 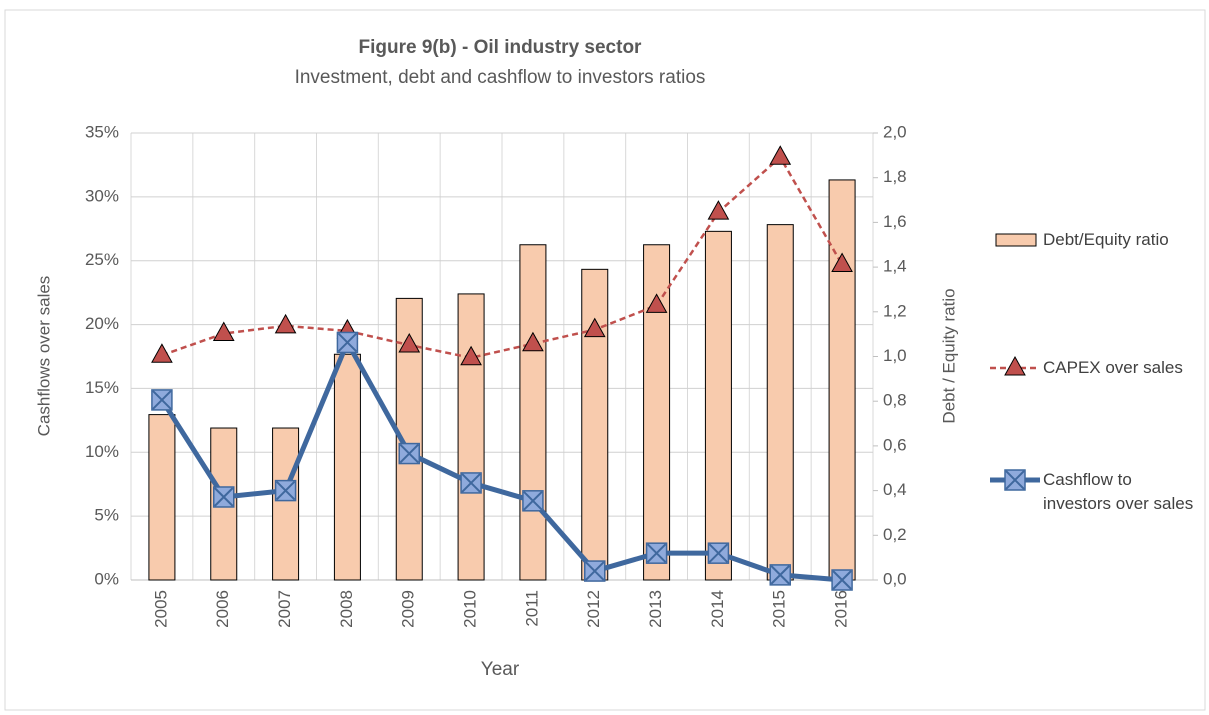 I want to click on y2-tick-label: 0,4, so click(x=895, y=489).